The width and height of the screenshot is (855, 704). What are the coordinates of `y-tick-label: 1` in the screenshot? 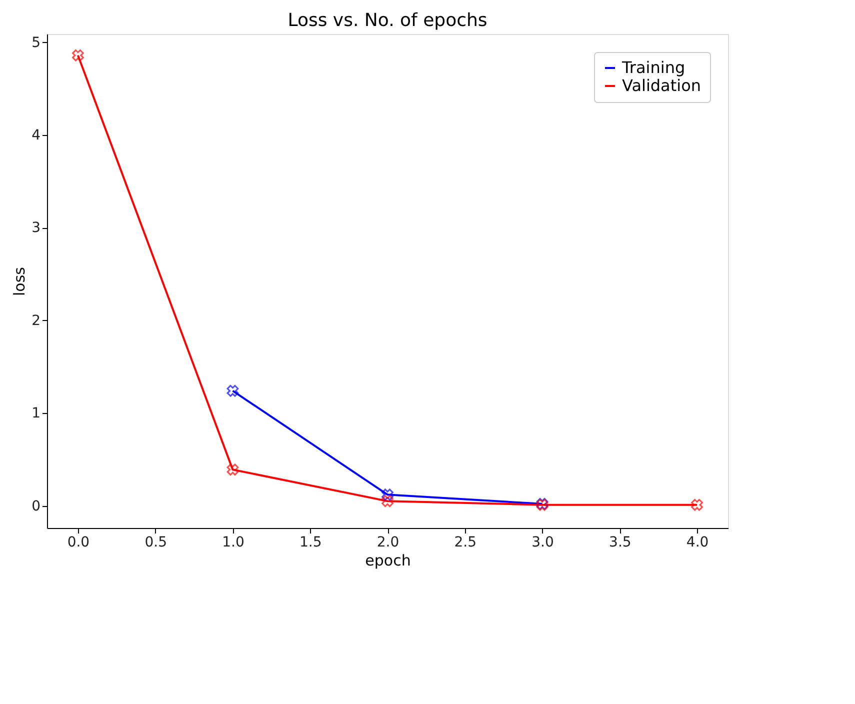 It's located at (36, 414).